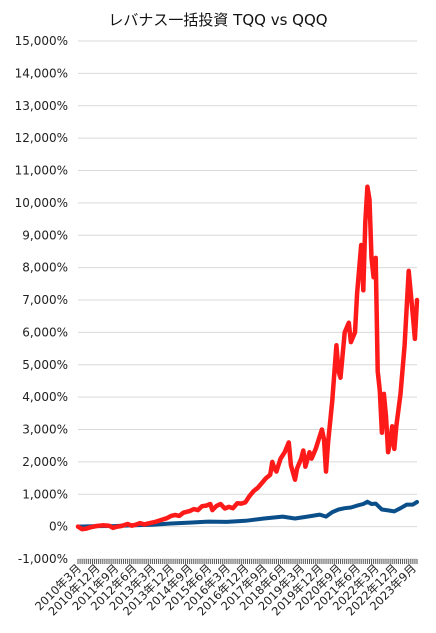 This screenshot has height=633, width=436. Describe the element at coordinates (41, 138) in the screenshot. I see `y-tick-label: 12,000%` at that location.